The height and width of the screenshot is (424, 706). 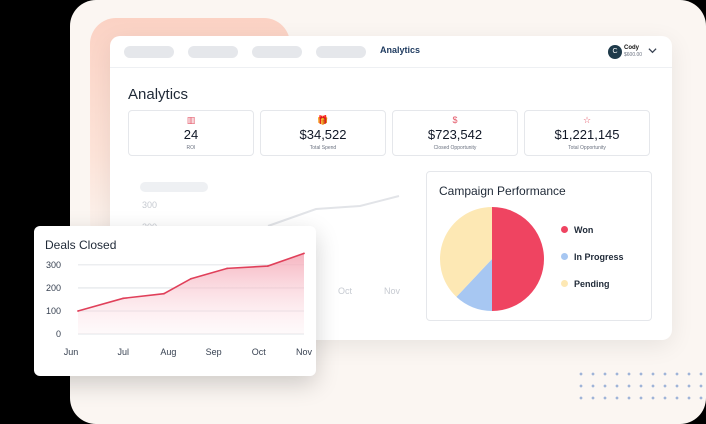 I want to click on pie-slice-won, so click(x=518, y=259).